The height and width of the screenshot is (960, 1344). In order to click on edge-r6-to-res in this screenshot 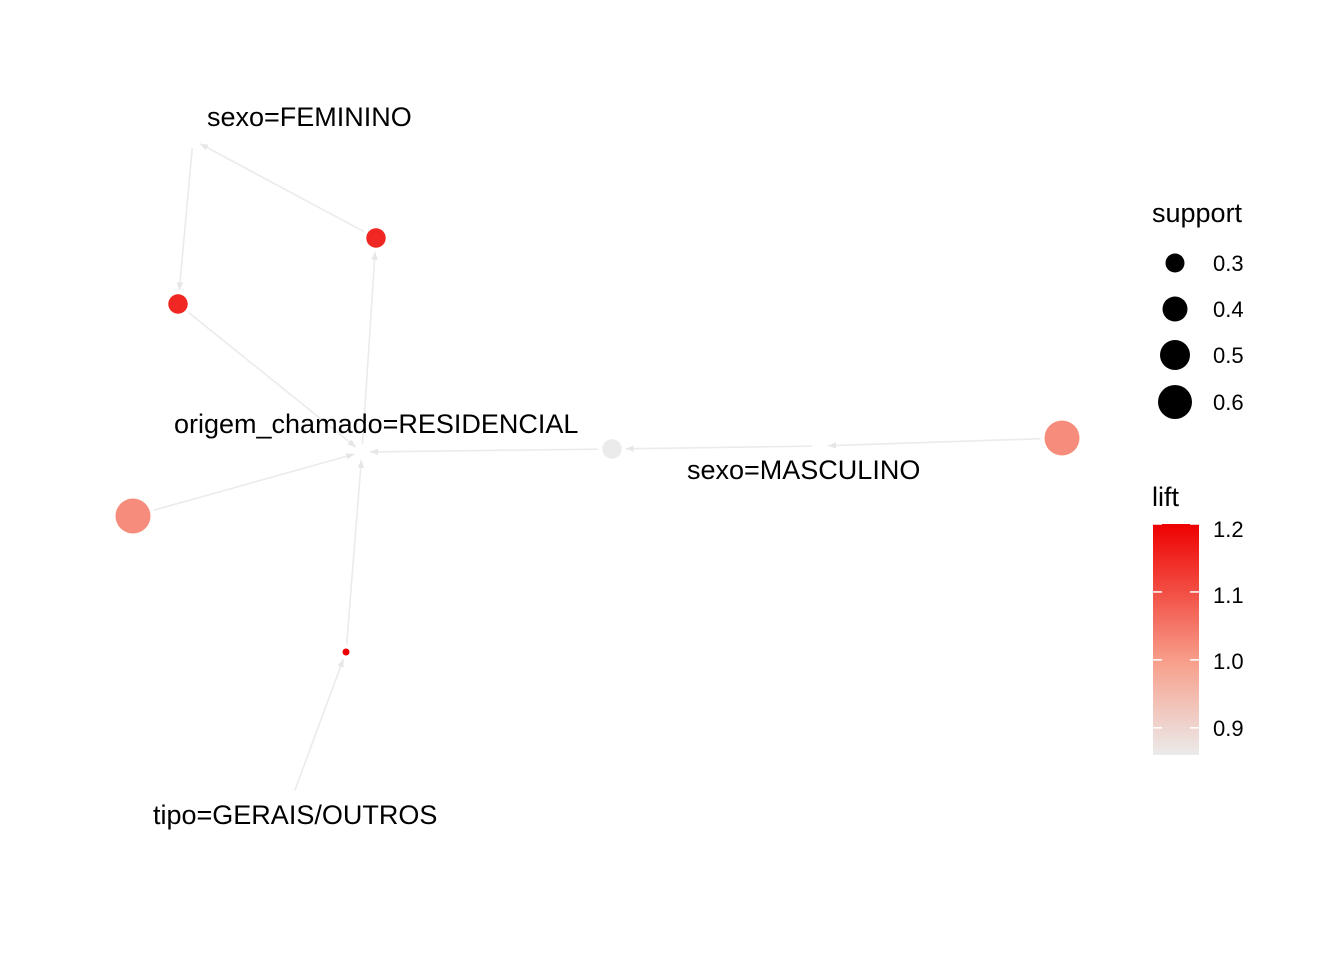, I will do `click(354, 552)`.